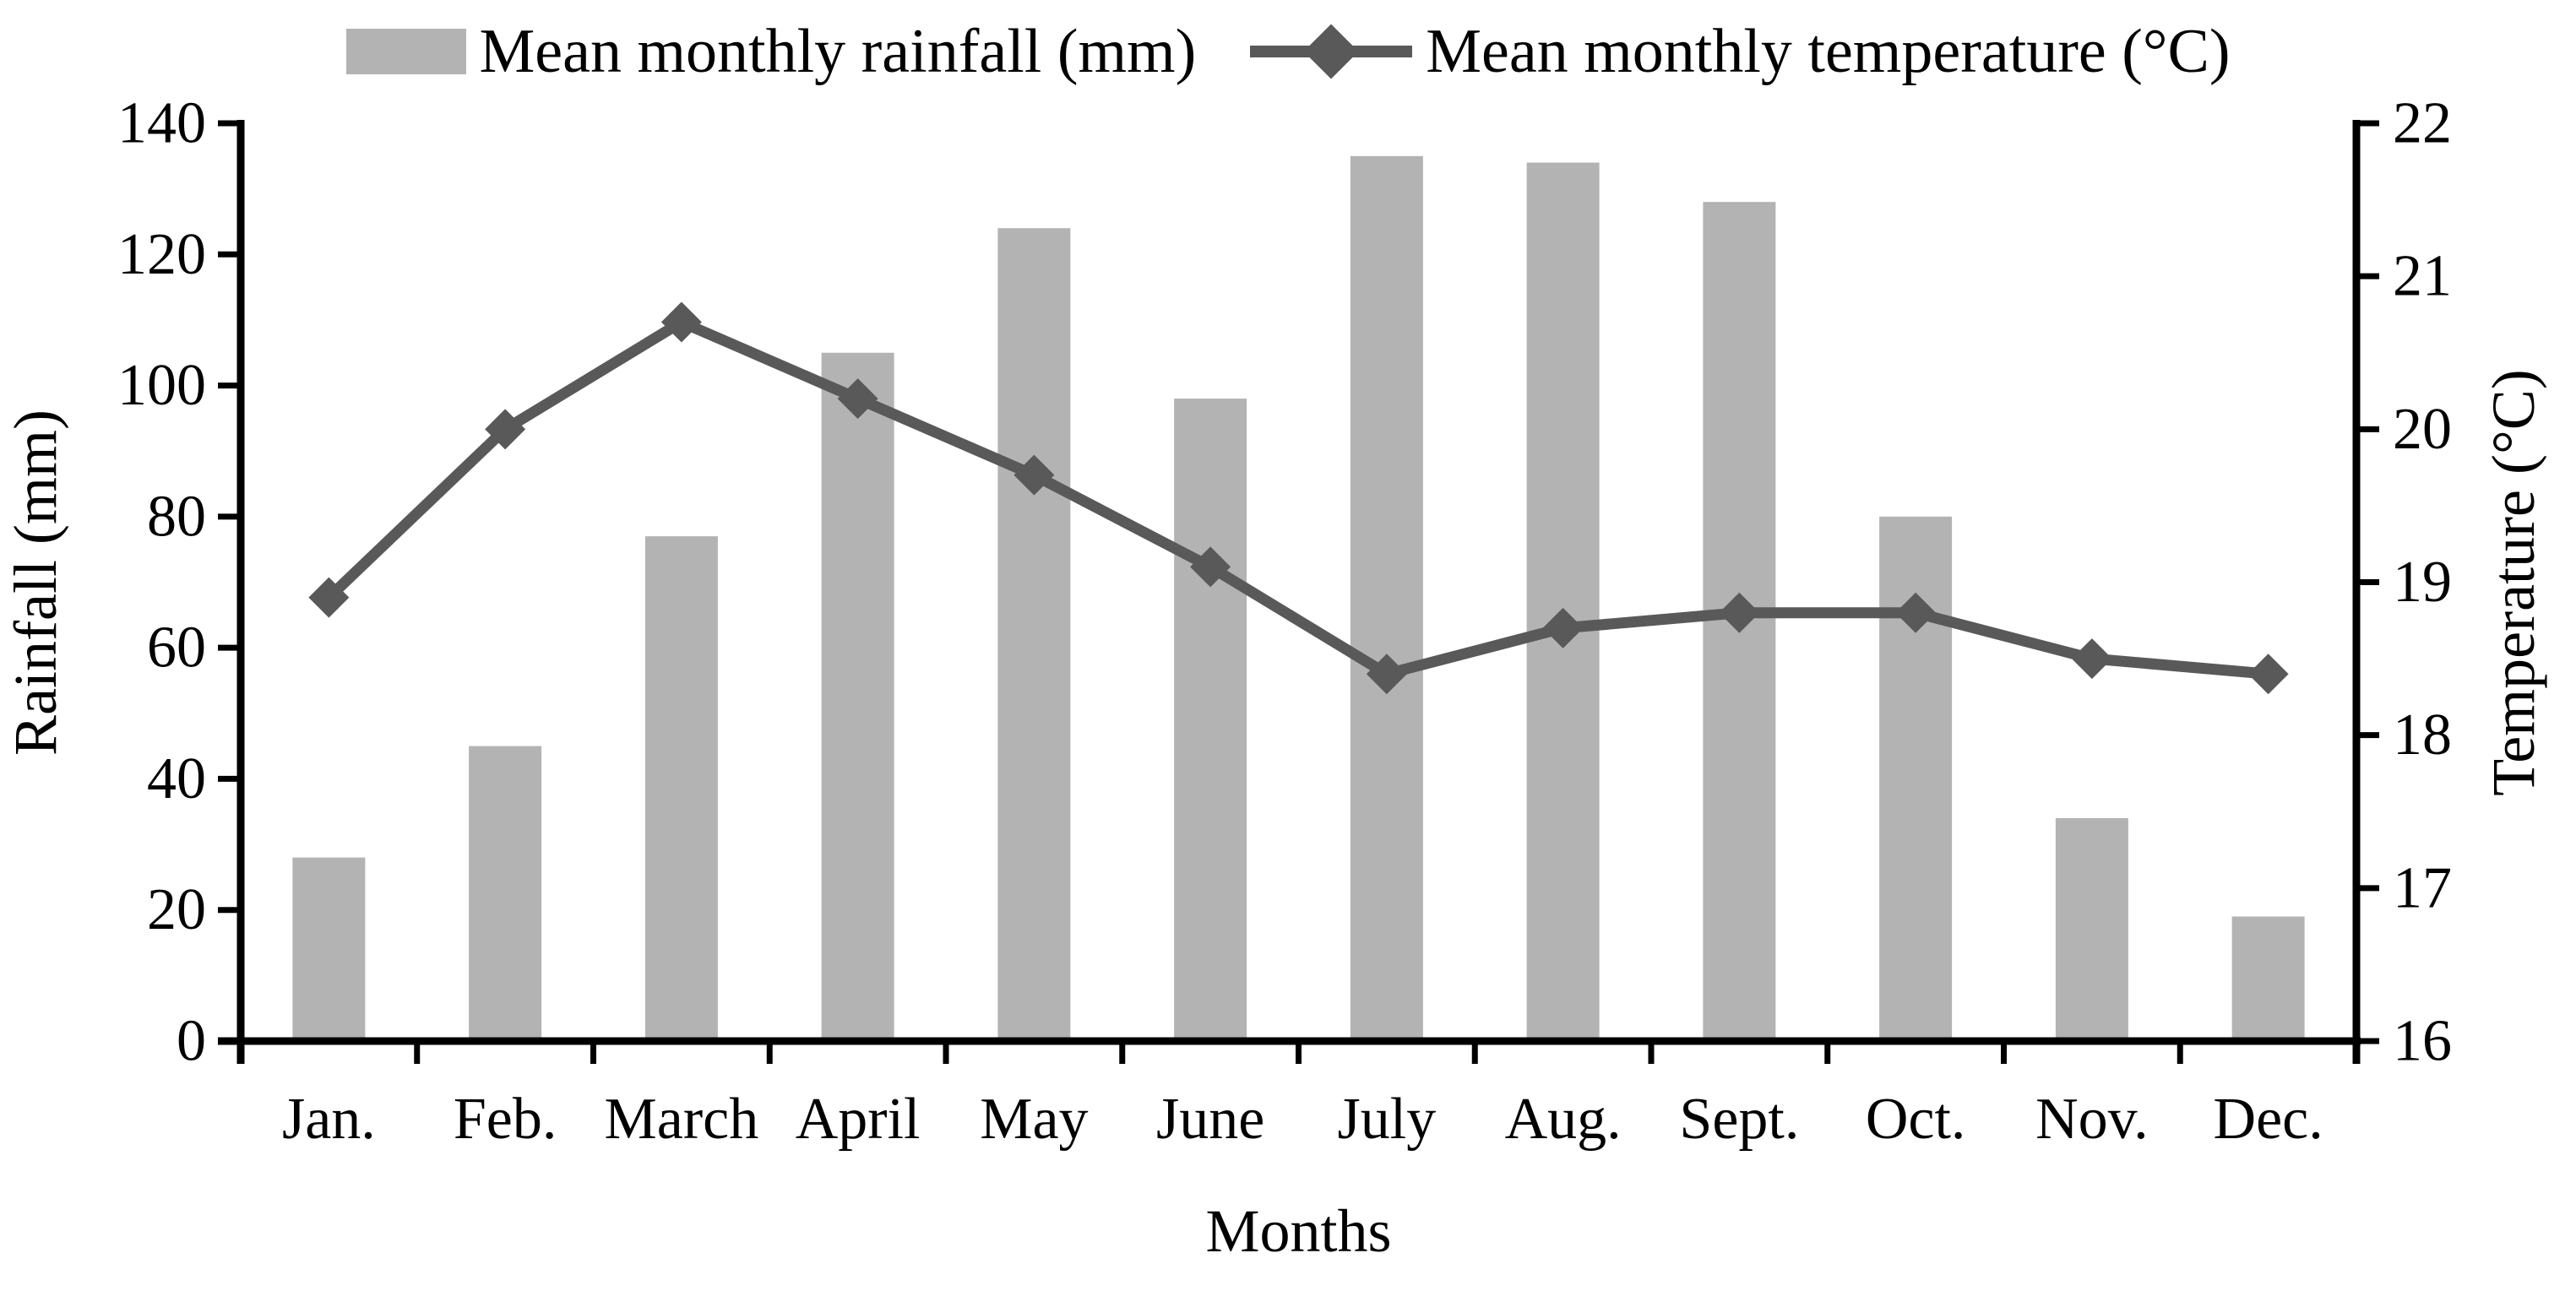 This screenshot has height=1291, width=2576. Describe the element at coordinates (1298, 1231) in the screenshot. I see `x-axis-title: Months` at that location.